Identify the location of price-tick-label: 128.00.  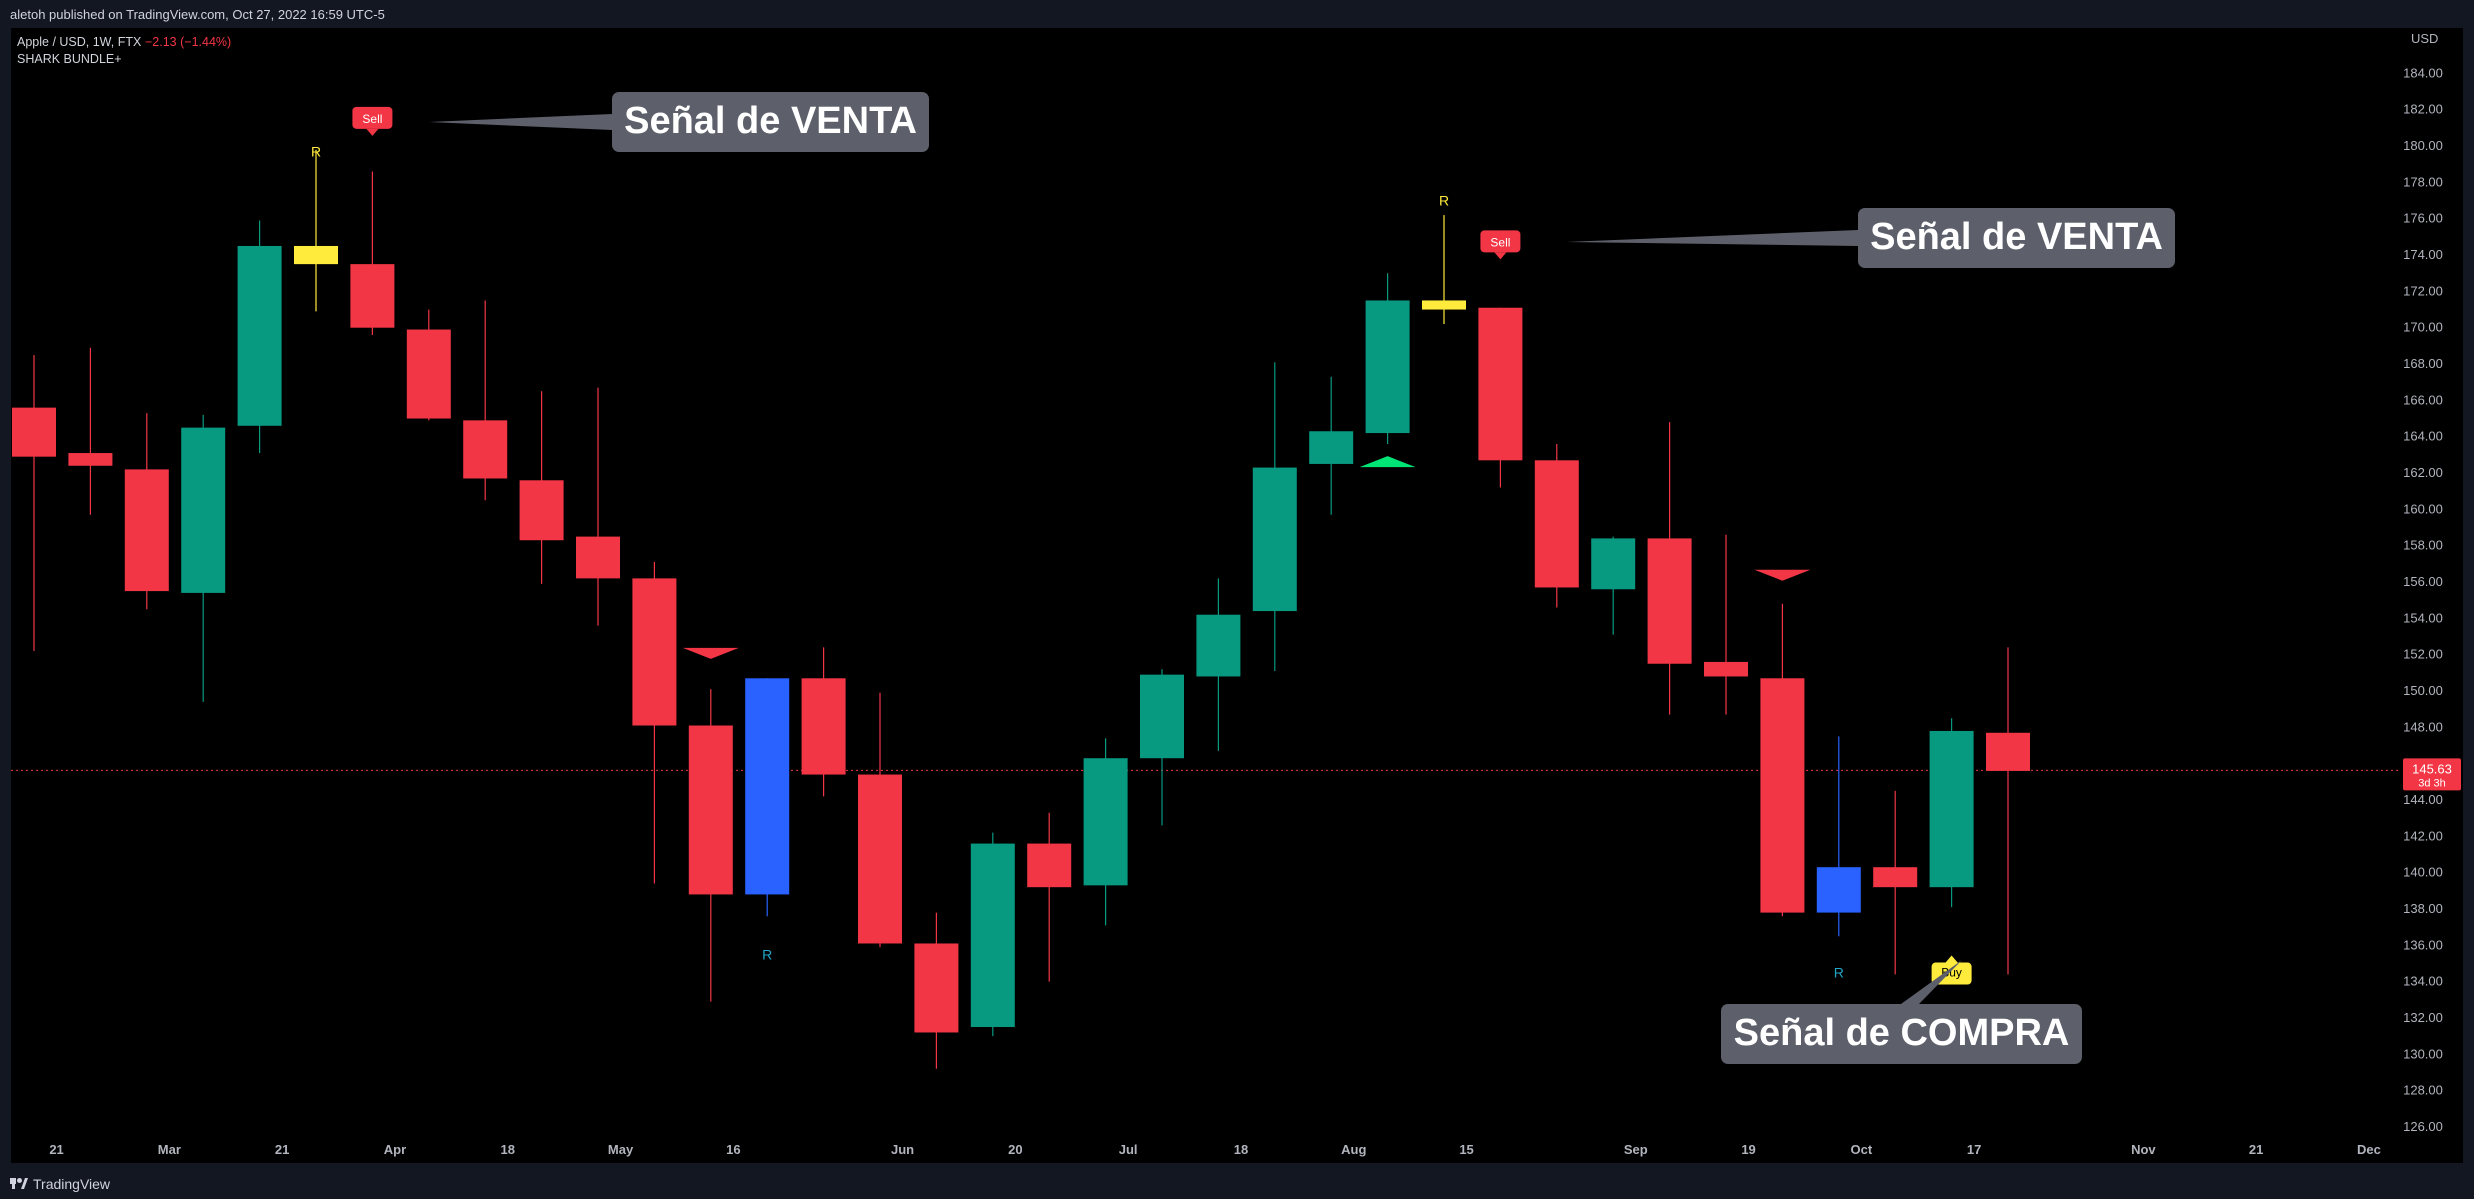
(2423, 1090).